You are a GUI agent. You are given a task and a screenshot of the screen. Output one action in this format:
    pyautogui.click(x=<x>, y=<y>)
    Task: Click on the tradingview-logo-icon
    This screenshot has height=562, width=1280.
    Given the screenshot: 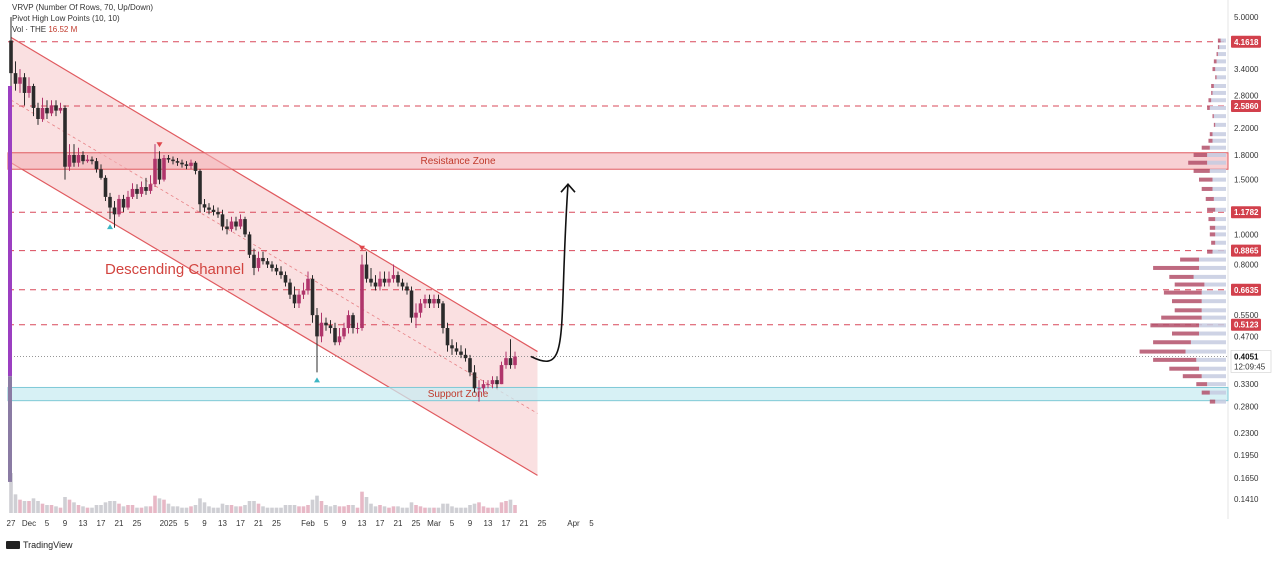 What is the action you would take?
    pyautogui.click(x=13, y=545)
    